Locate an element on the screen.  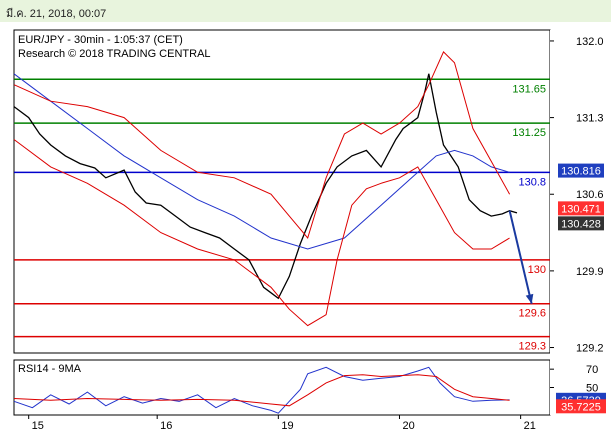
level-label: 131.25 is located at coordinates (529, 133).